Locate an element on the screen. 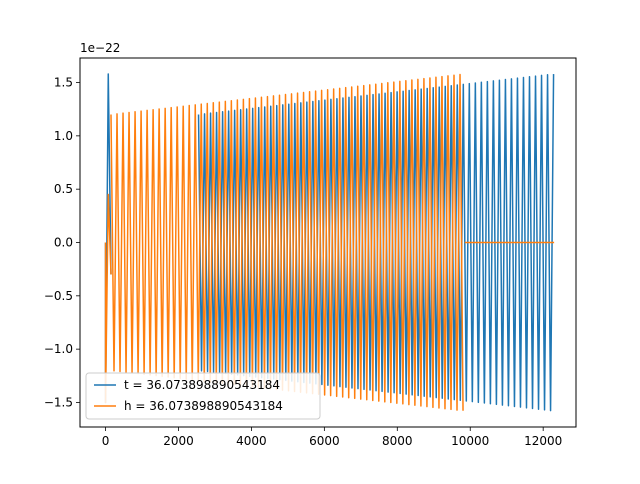 This screenshot has width=640, height=484. x-tick-label: 0 is located at coordinates (106, 441).